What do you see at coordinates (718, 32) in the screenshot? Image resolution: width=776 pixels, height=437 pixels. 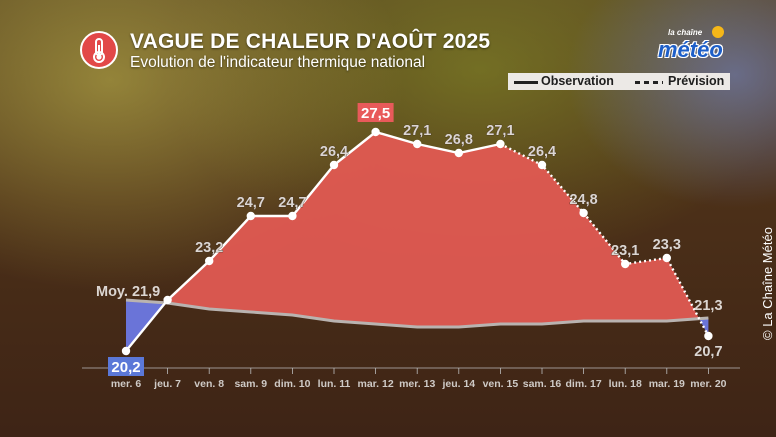 I see `sun-icon` at bounding box center [718, 32].